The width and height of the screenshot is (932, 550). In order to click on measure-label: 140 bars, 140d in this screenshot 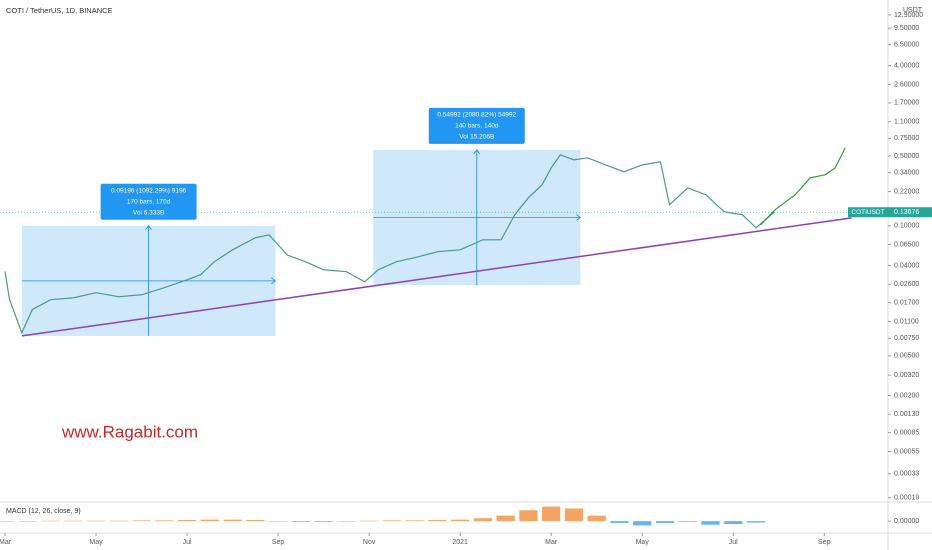, I will do `click(477, 126)`.